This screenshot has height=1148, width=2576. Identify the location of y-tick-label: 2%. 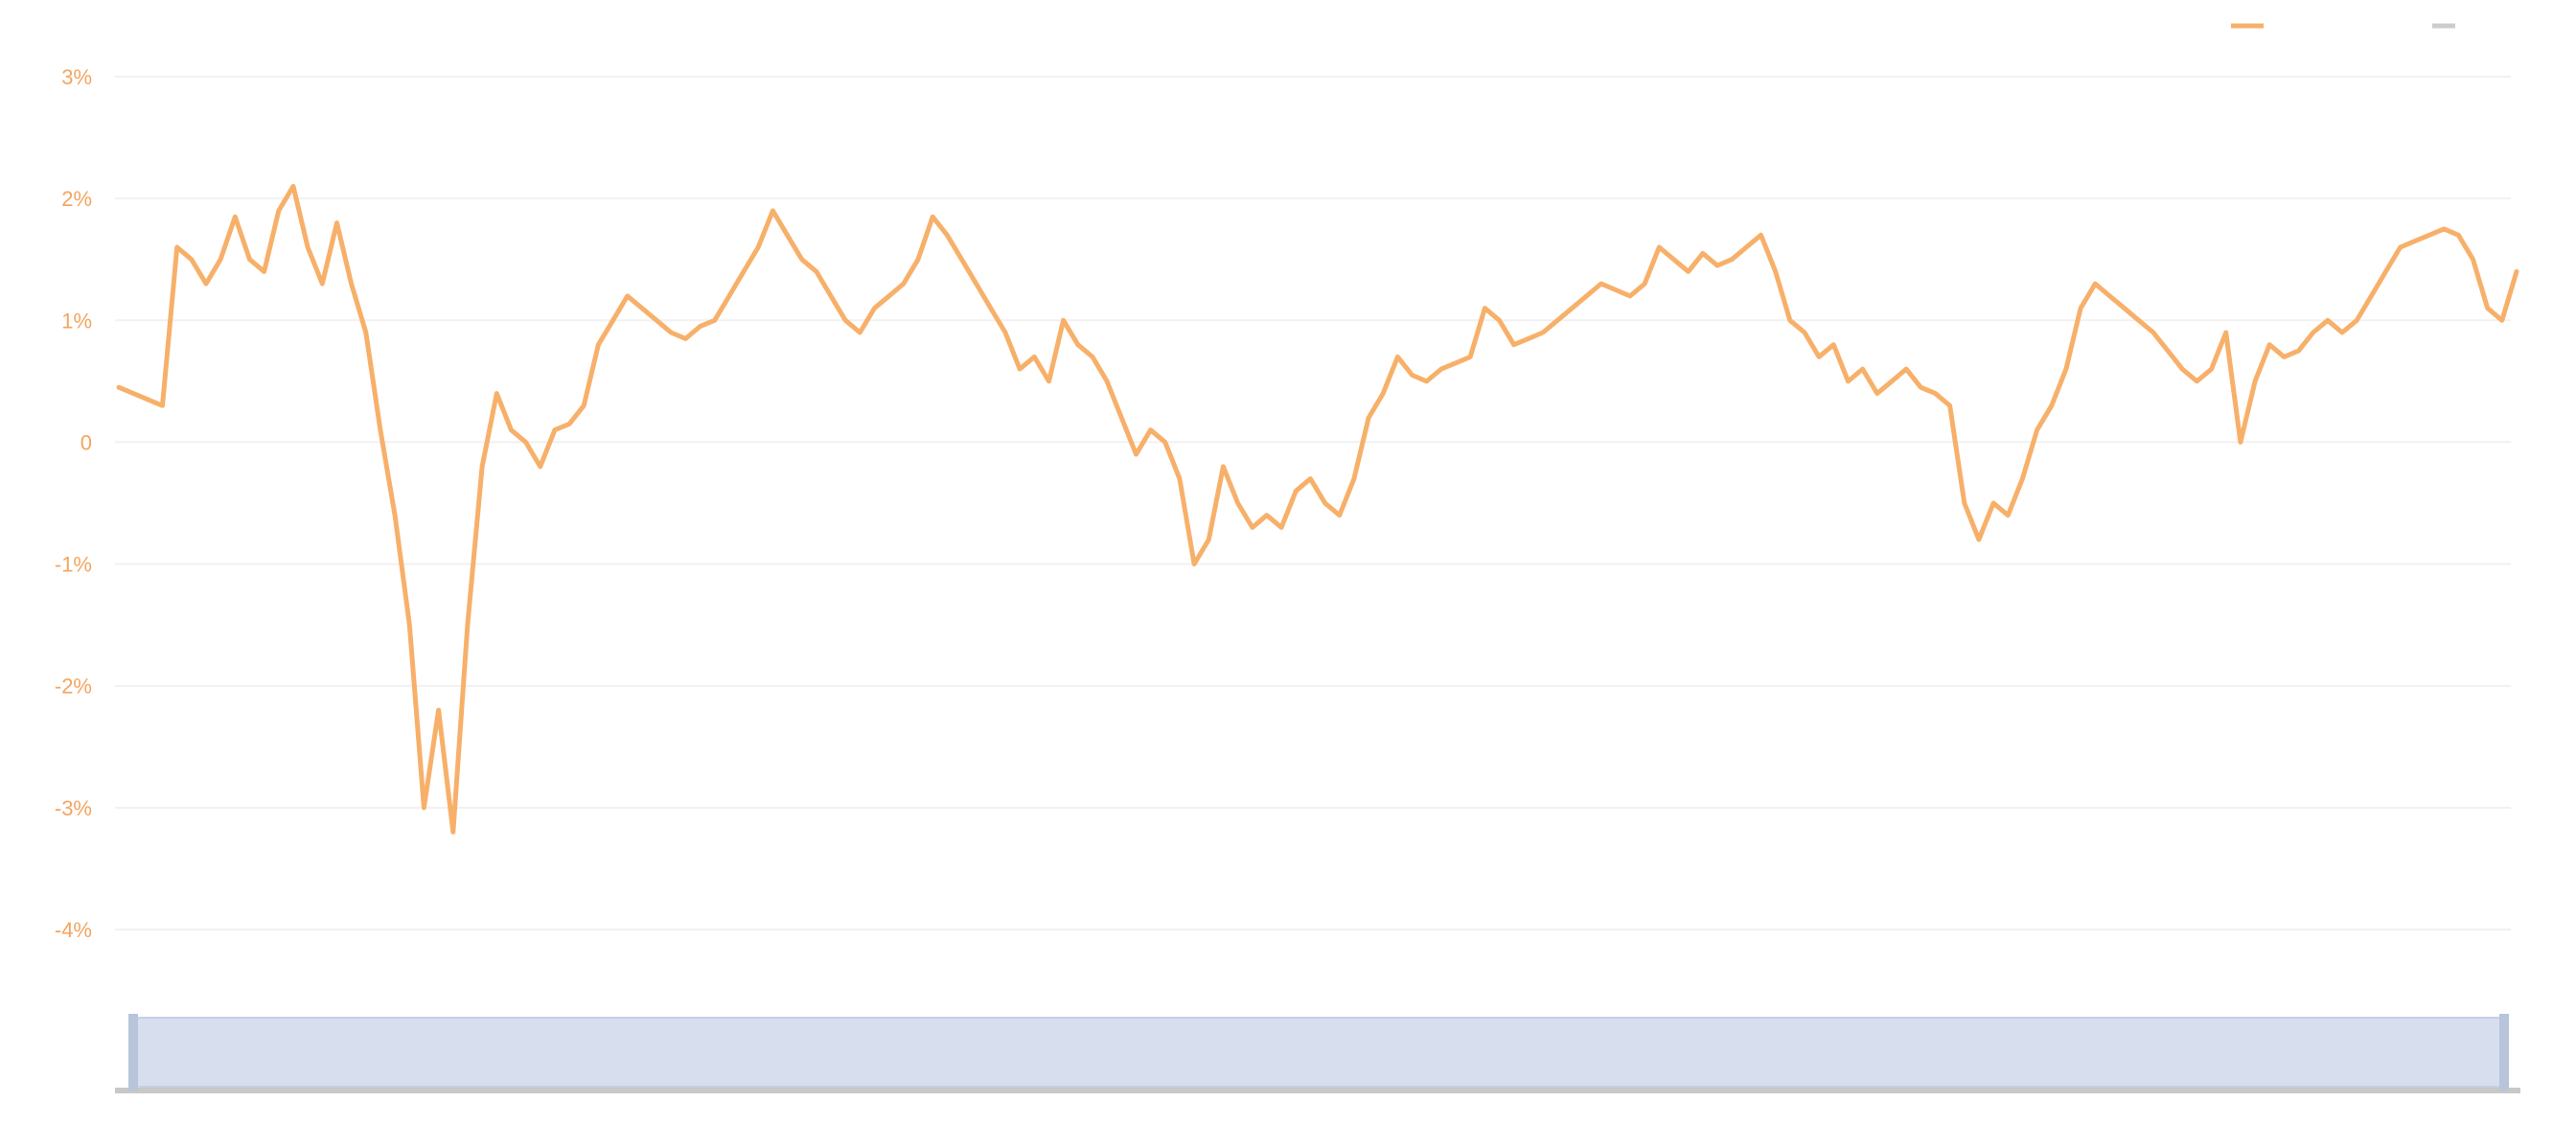
(76, 199).